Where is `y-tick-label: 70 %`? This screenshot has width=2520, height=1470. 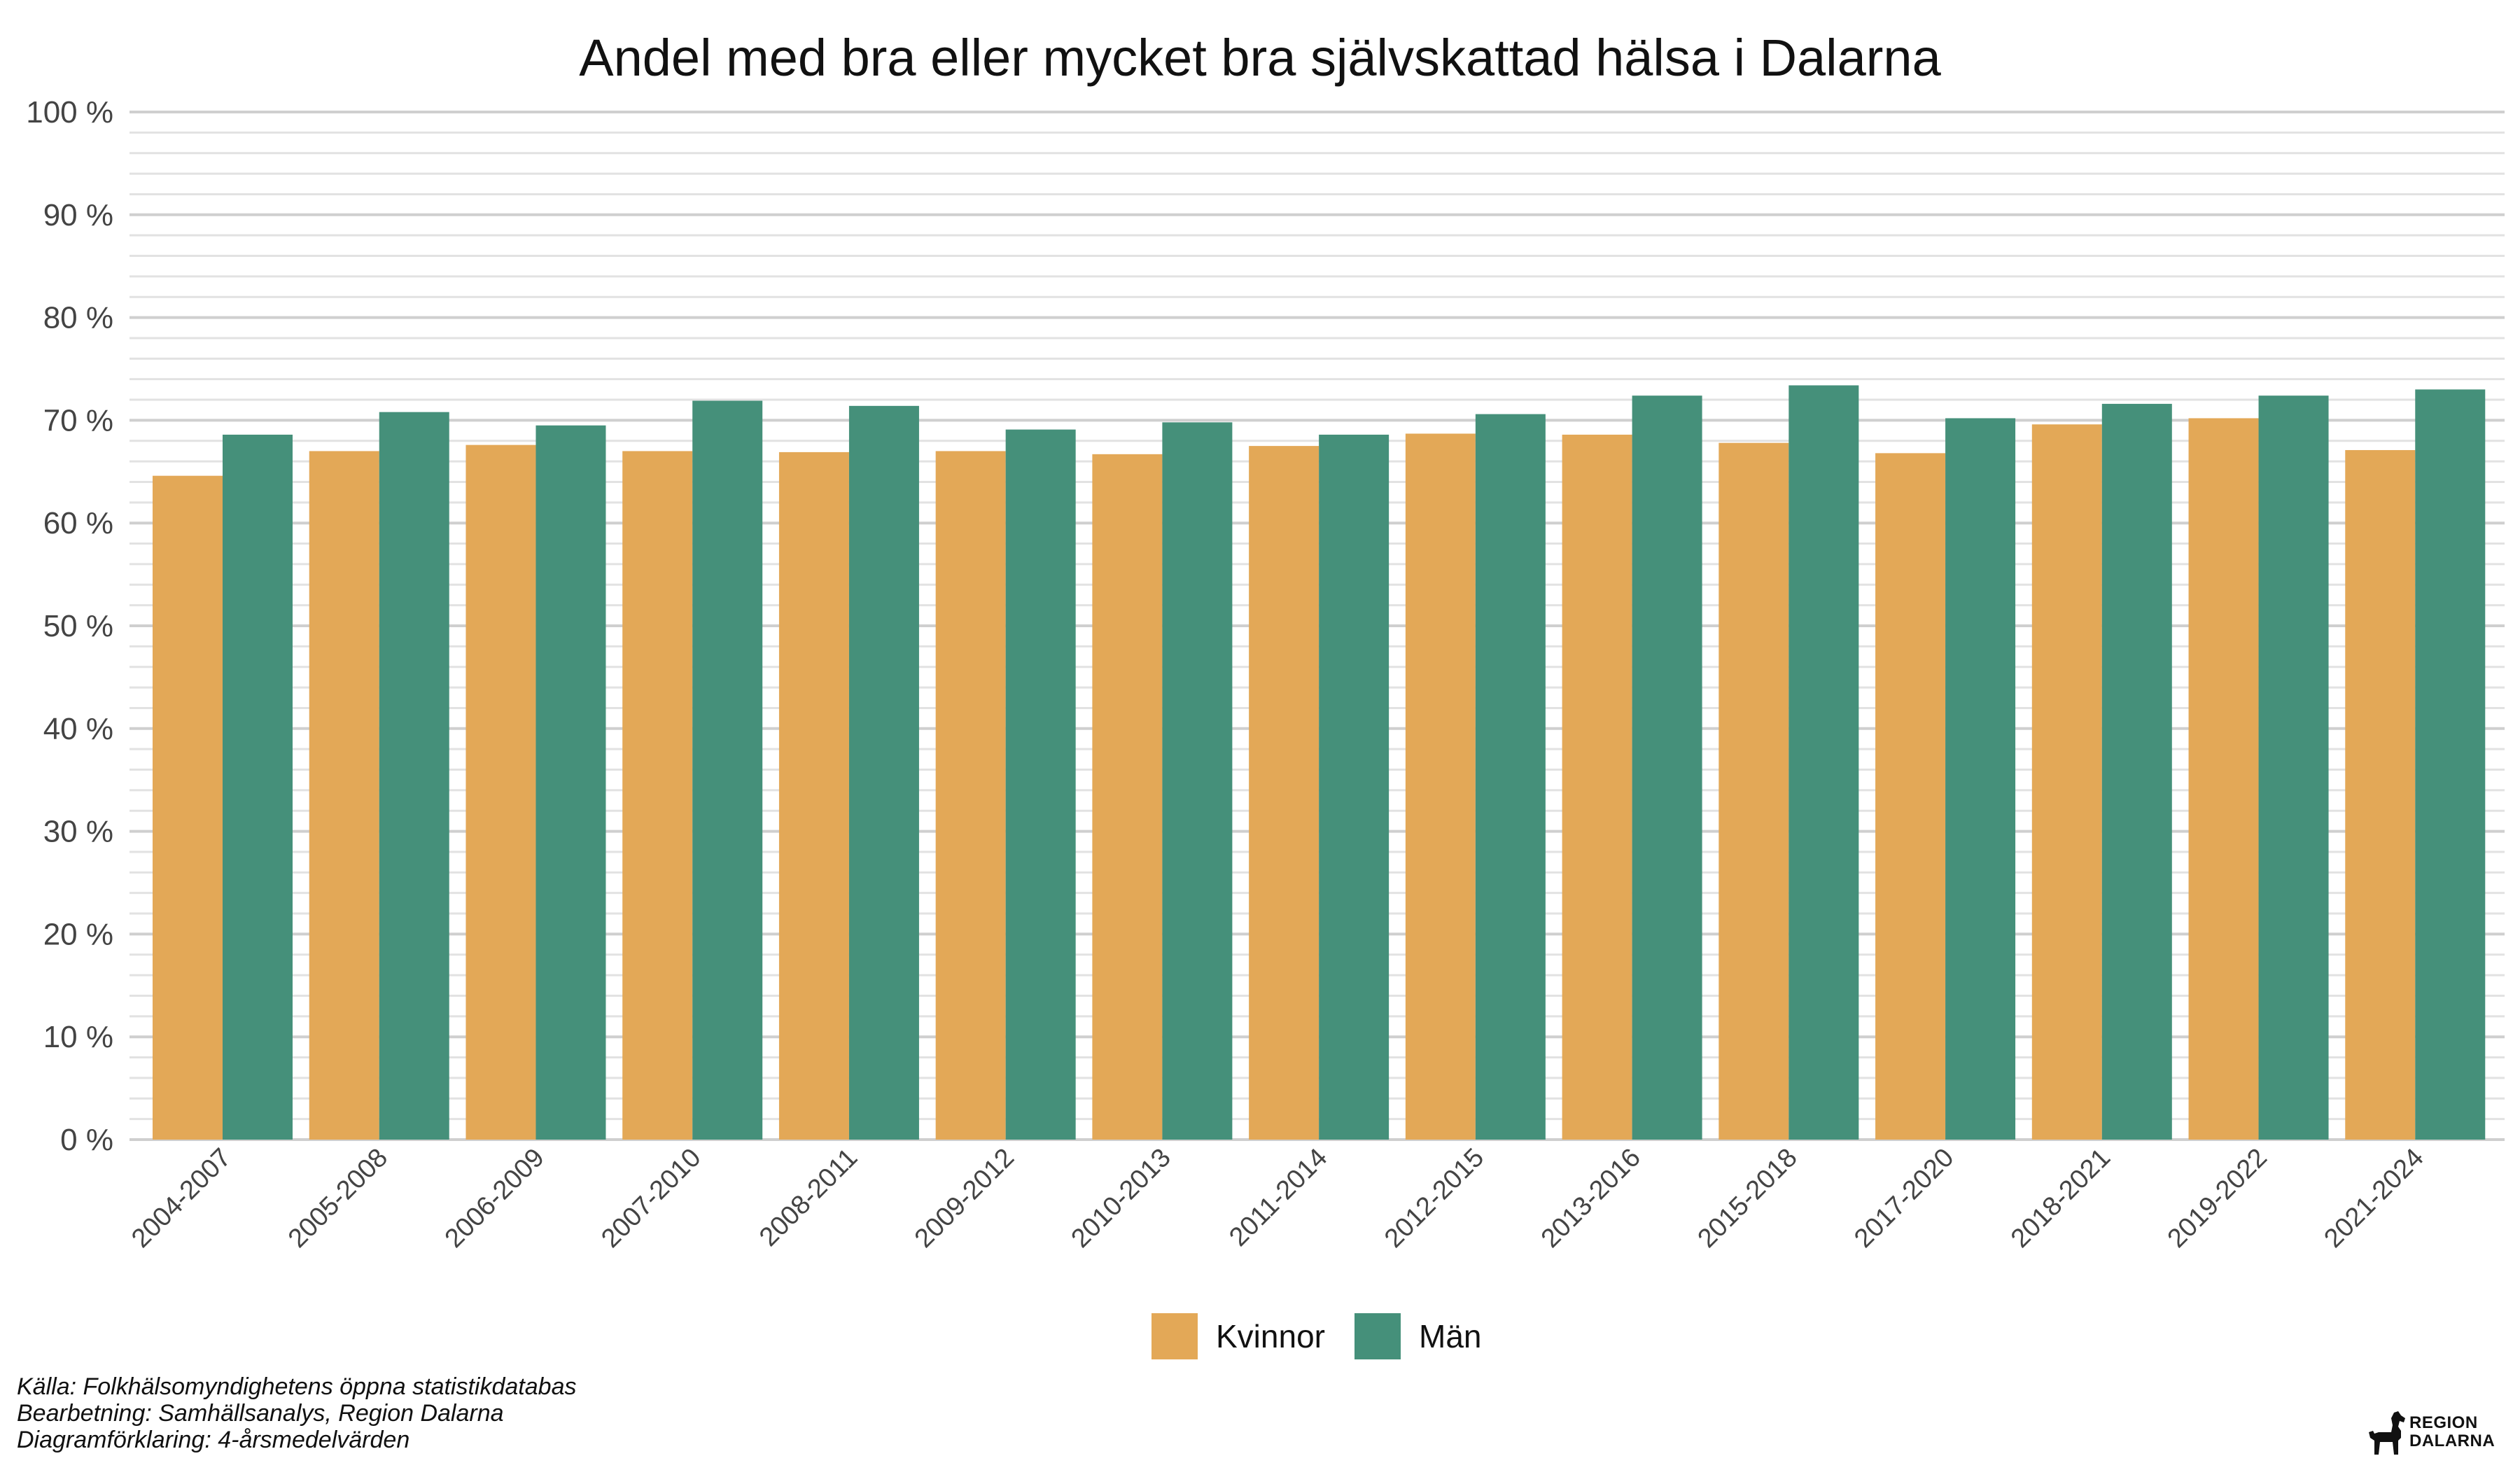
y-tick-label: 70 % is located at coordinates (78, 420).